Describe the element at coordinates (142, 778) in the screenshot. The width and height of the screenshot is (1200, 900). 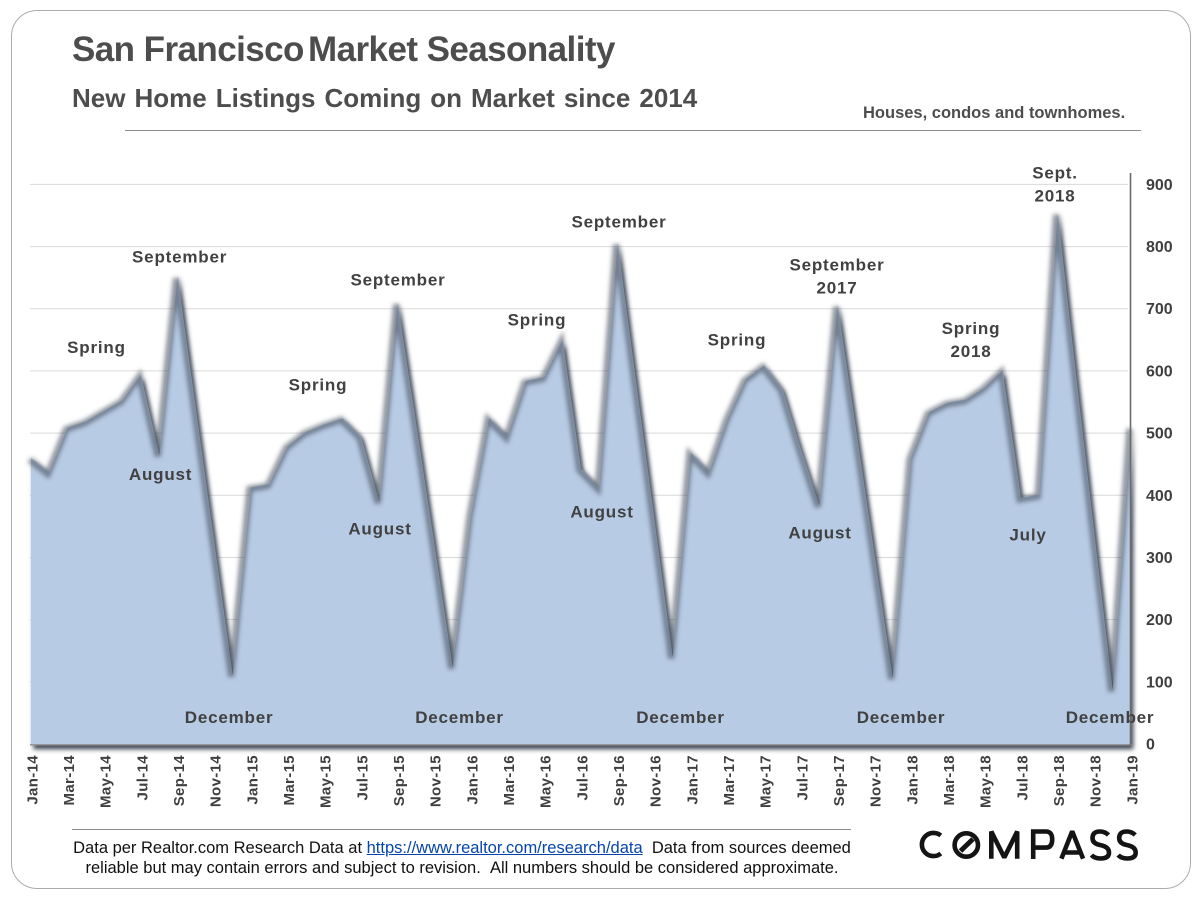
I see `svg-text: Jul-14` at that location.